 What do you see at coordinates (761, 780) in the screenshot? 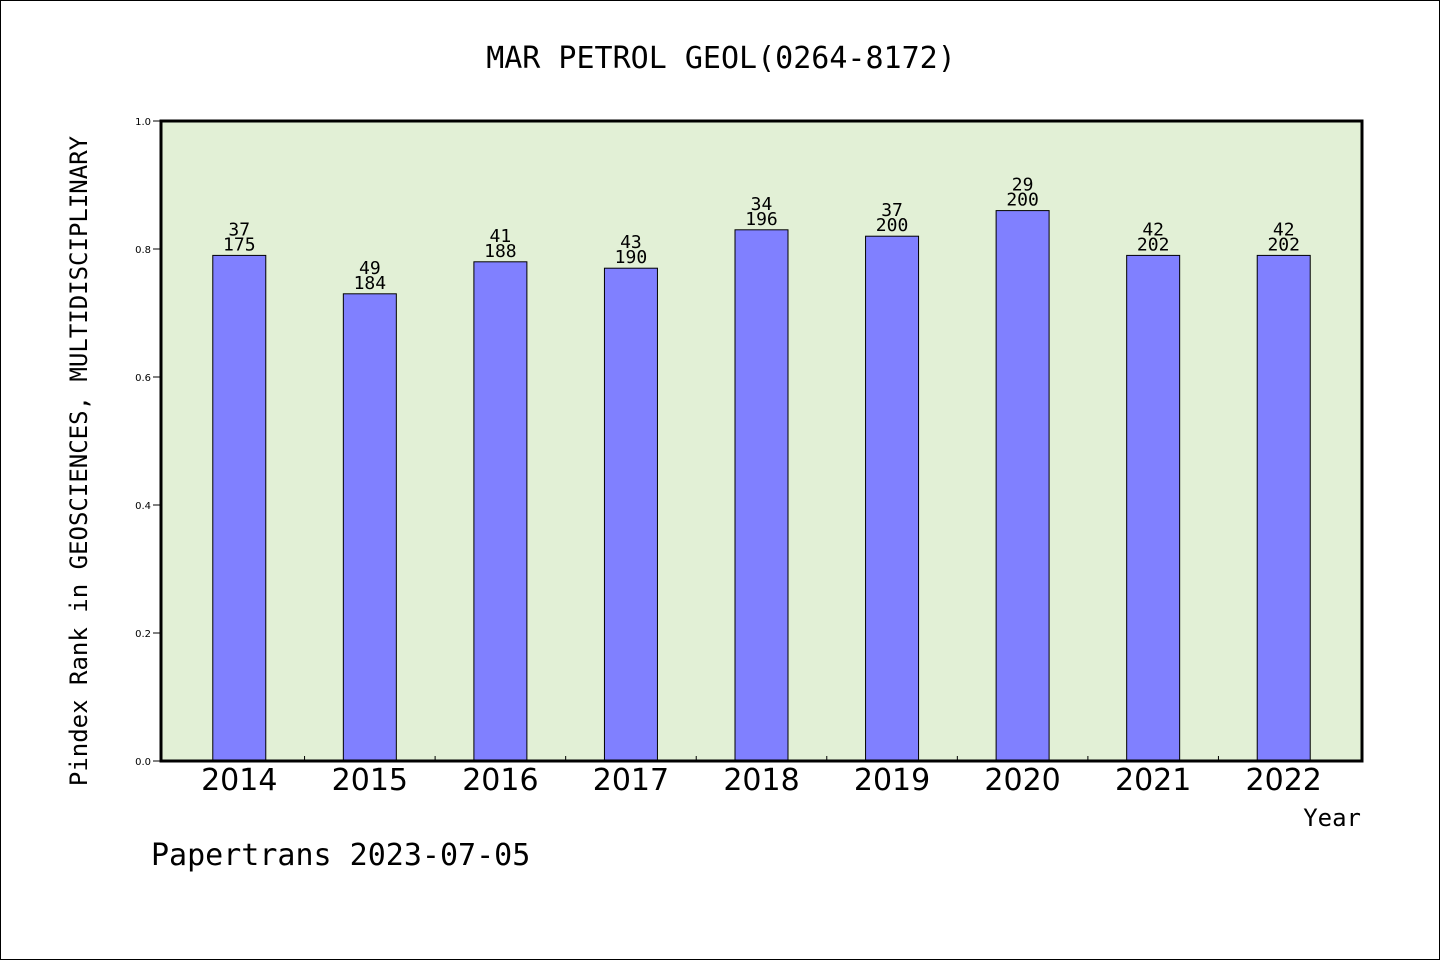
I see `x-tick-label: 2018` at bounding box center [761, 780].